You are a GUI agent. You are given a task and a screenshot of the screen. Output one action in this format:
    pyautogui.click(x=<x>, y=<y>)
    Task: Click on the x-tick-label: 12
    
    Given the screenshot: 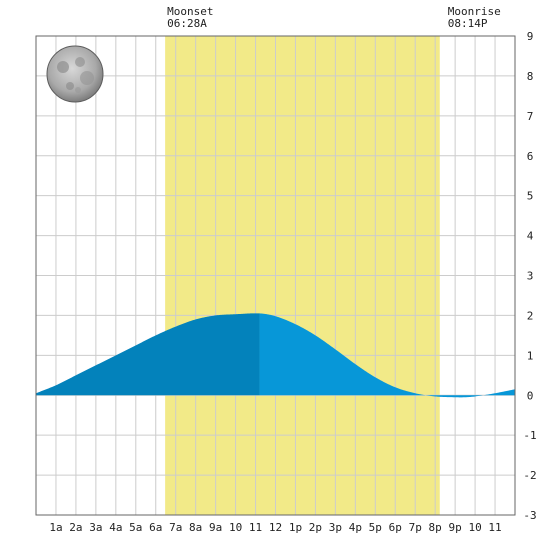 What is the action you would take?
    pyautogui.click(x=275, y=527)
    